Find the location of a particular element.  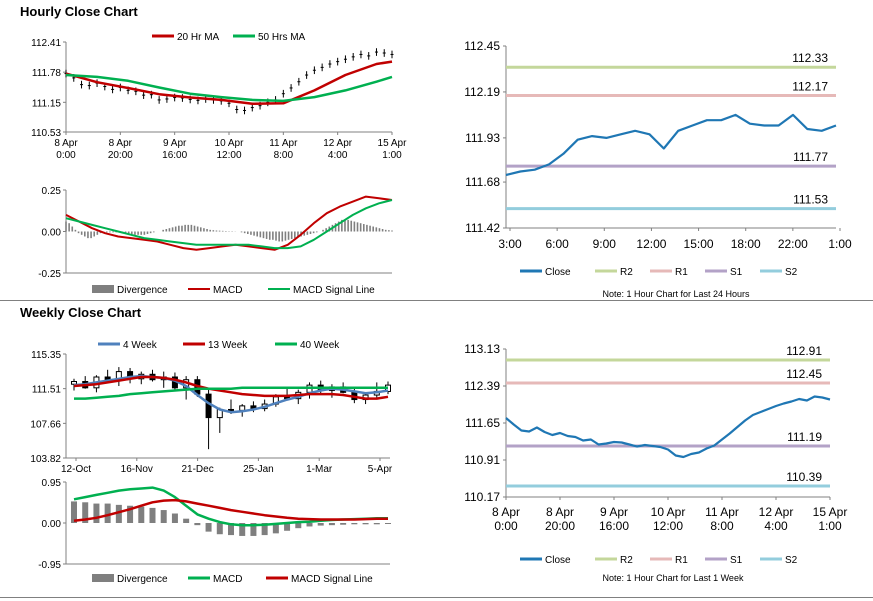

ma-40week-line is located at coordinates (231, 393).